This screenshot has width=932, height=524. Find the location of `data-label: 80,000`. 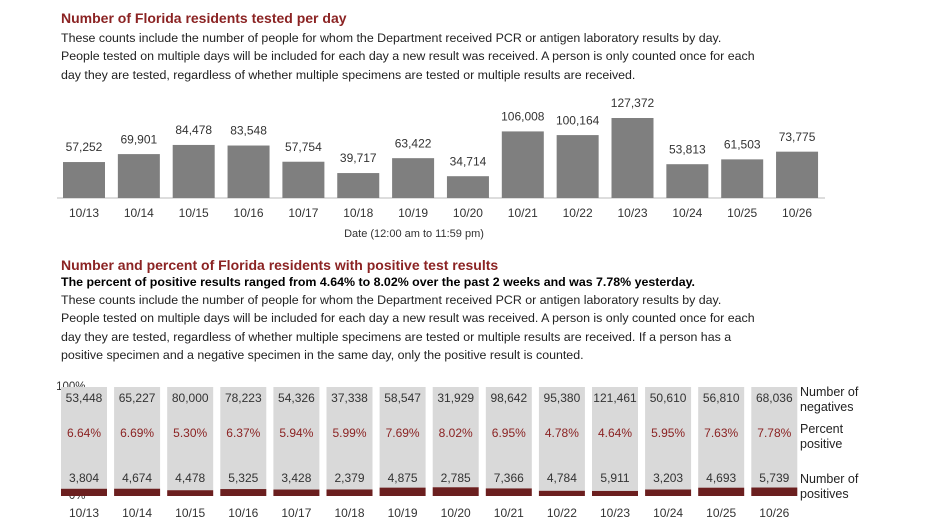

data-label: 80,000 is located at coordinates (190, 398).